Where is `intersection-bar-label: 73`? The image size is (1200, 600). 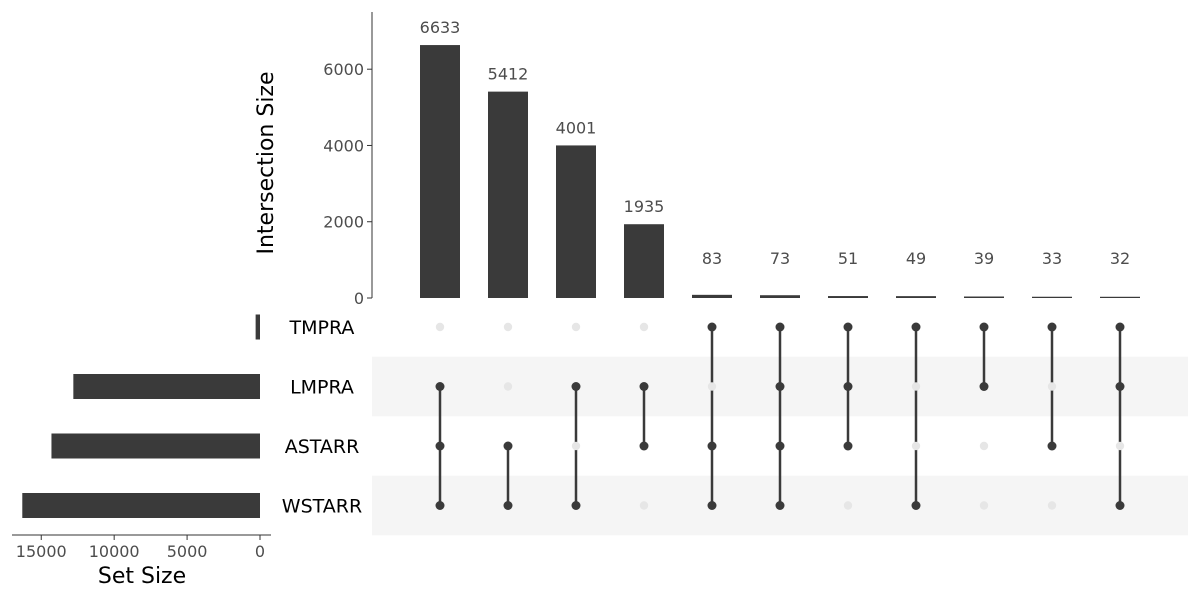 intersection-bar-label: 73 is located at coordinates (780, 258).